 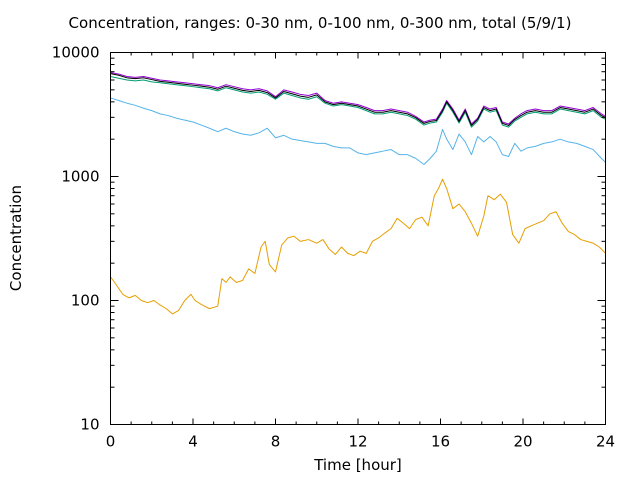 What do you see at coordinates (358, 465) in the screenshot?
I see `x-axis-label: Time [hour]` at bounding box center [358, 465].